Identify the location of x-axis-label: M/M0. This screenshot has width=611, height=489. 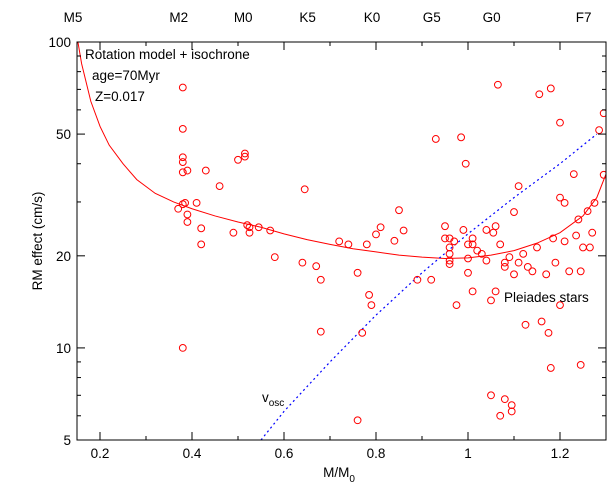
(339, 475).